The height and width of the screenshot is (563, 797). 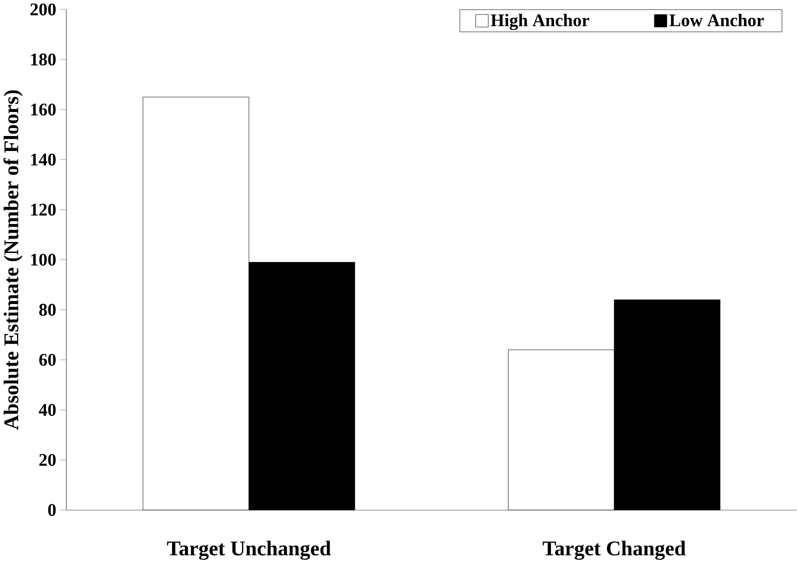 I want to click on y-tick-label: 100, so click(x=43, y=260).